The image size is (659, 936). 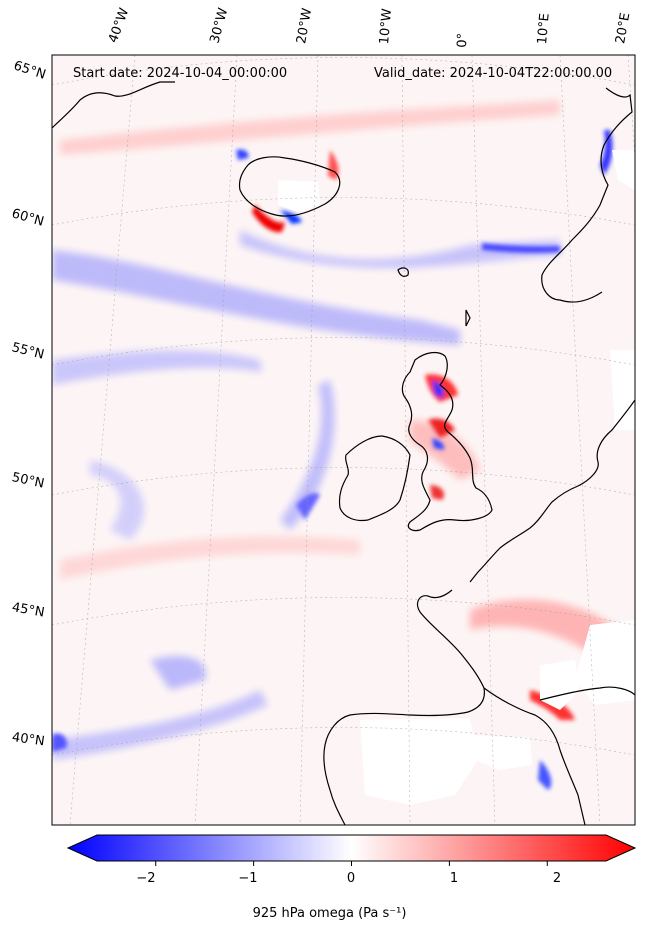 I want to click on start-date-label: Start date: 2024-10-04_00:00:00, so click(x=180, y=73).